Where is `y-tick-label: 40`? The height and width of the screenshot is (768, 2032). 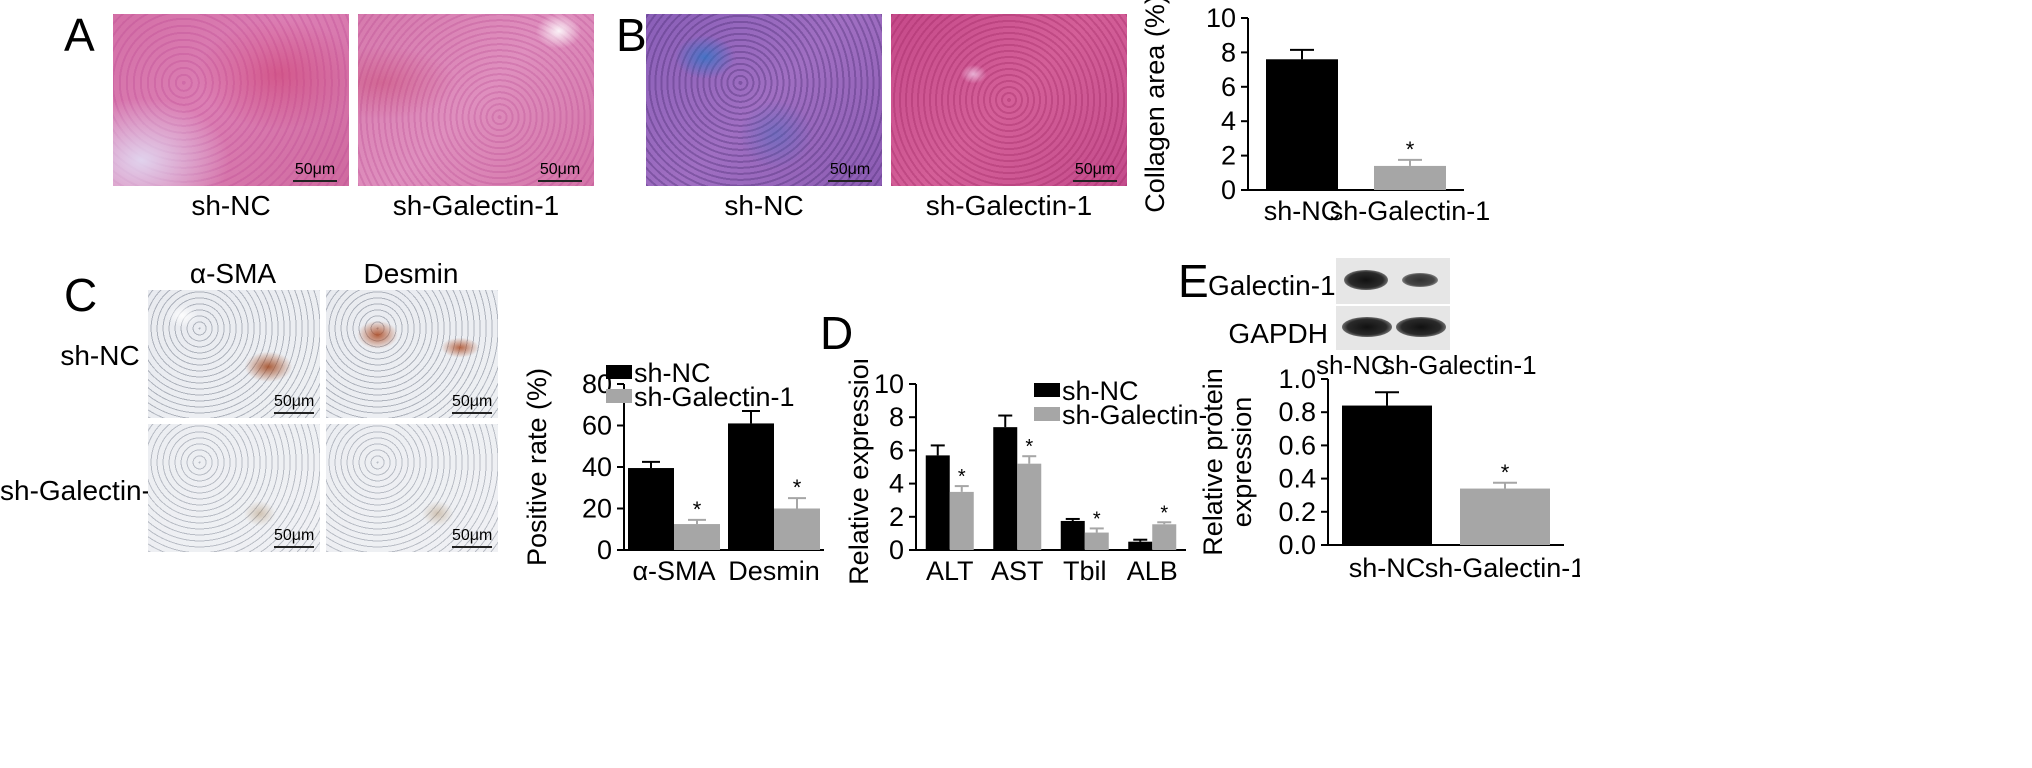 y-tick-label: 40 is located at coordinates (597, 467).